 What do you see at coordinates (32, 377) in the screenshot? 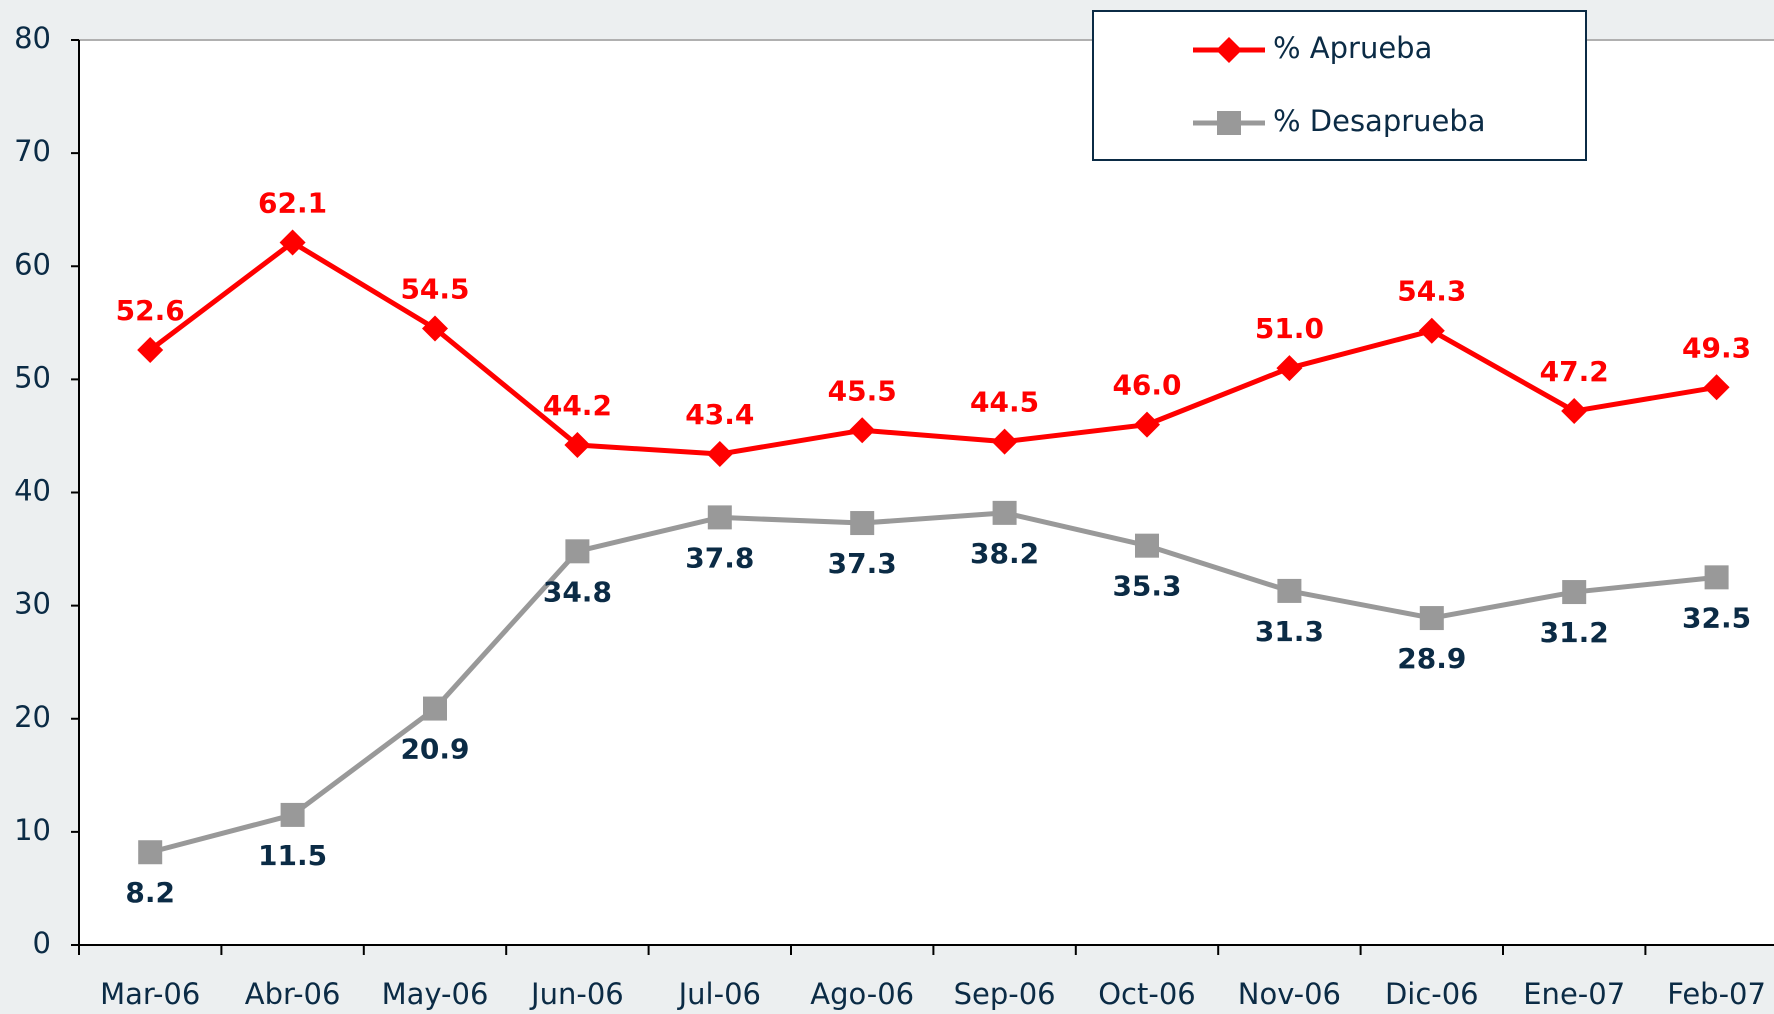
I see `y-tick-label: 50` at bounding box center [32, 377].